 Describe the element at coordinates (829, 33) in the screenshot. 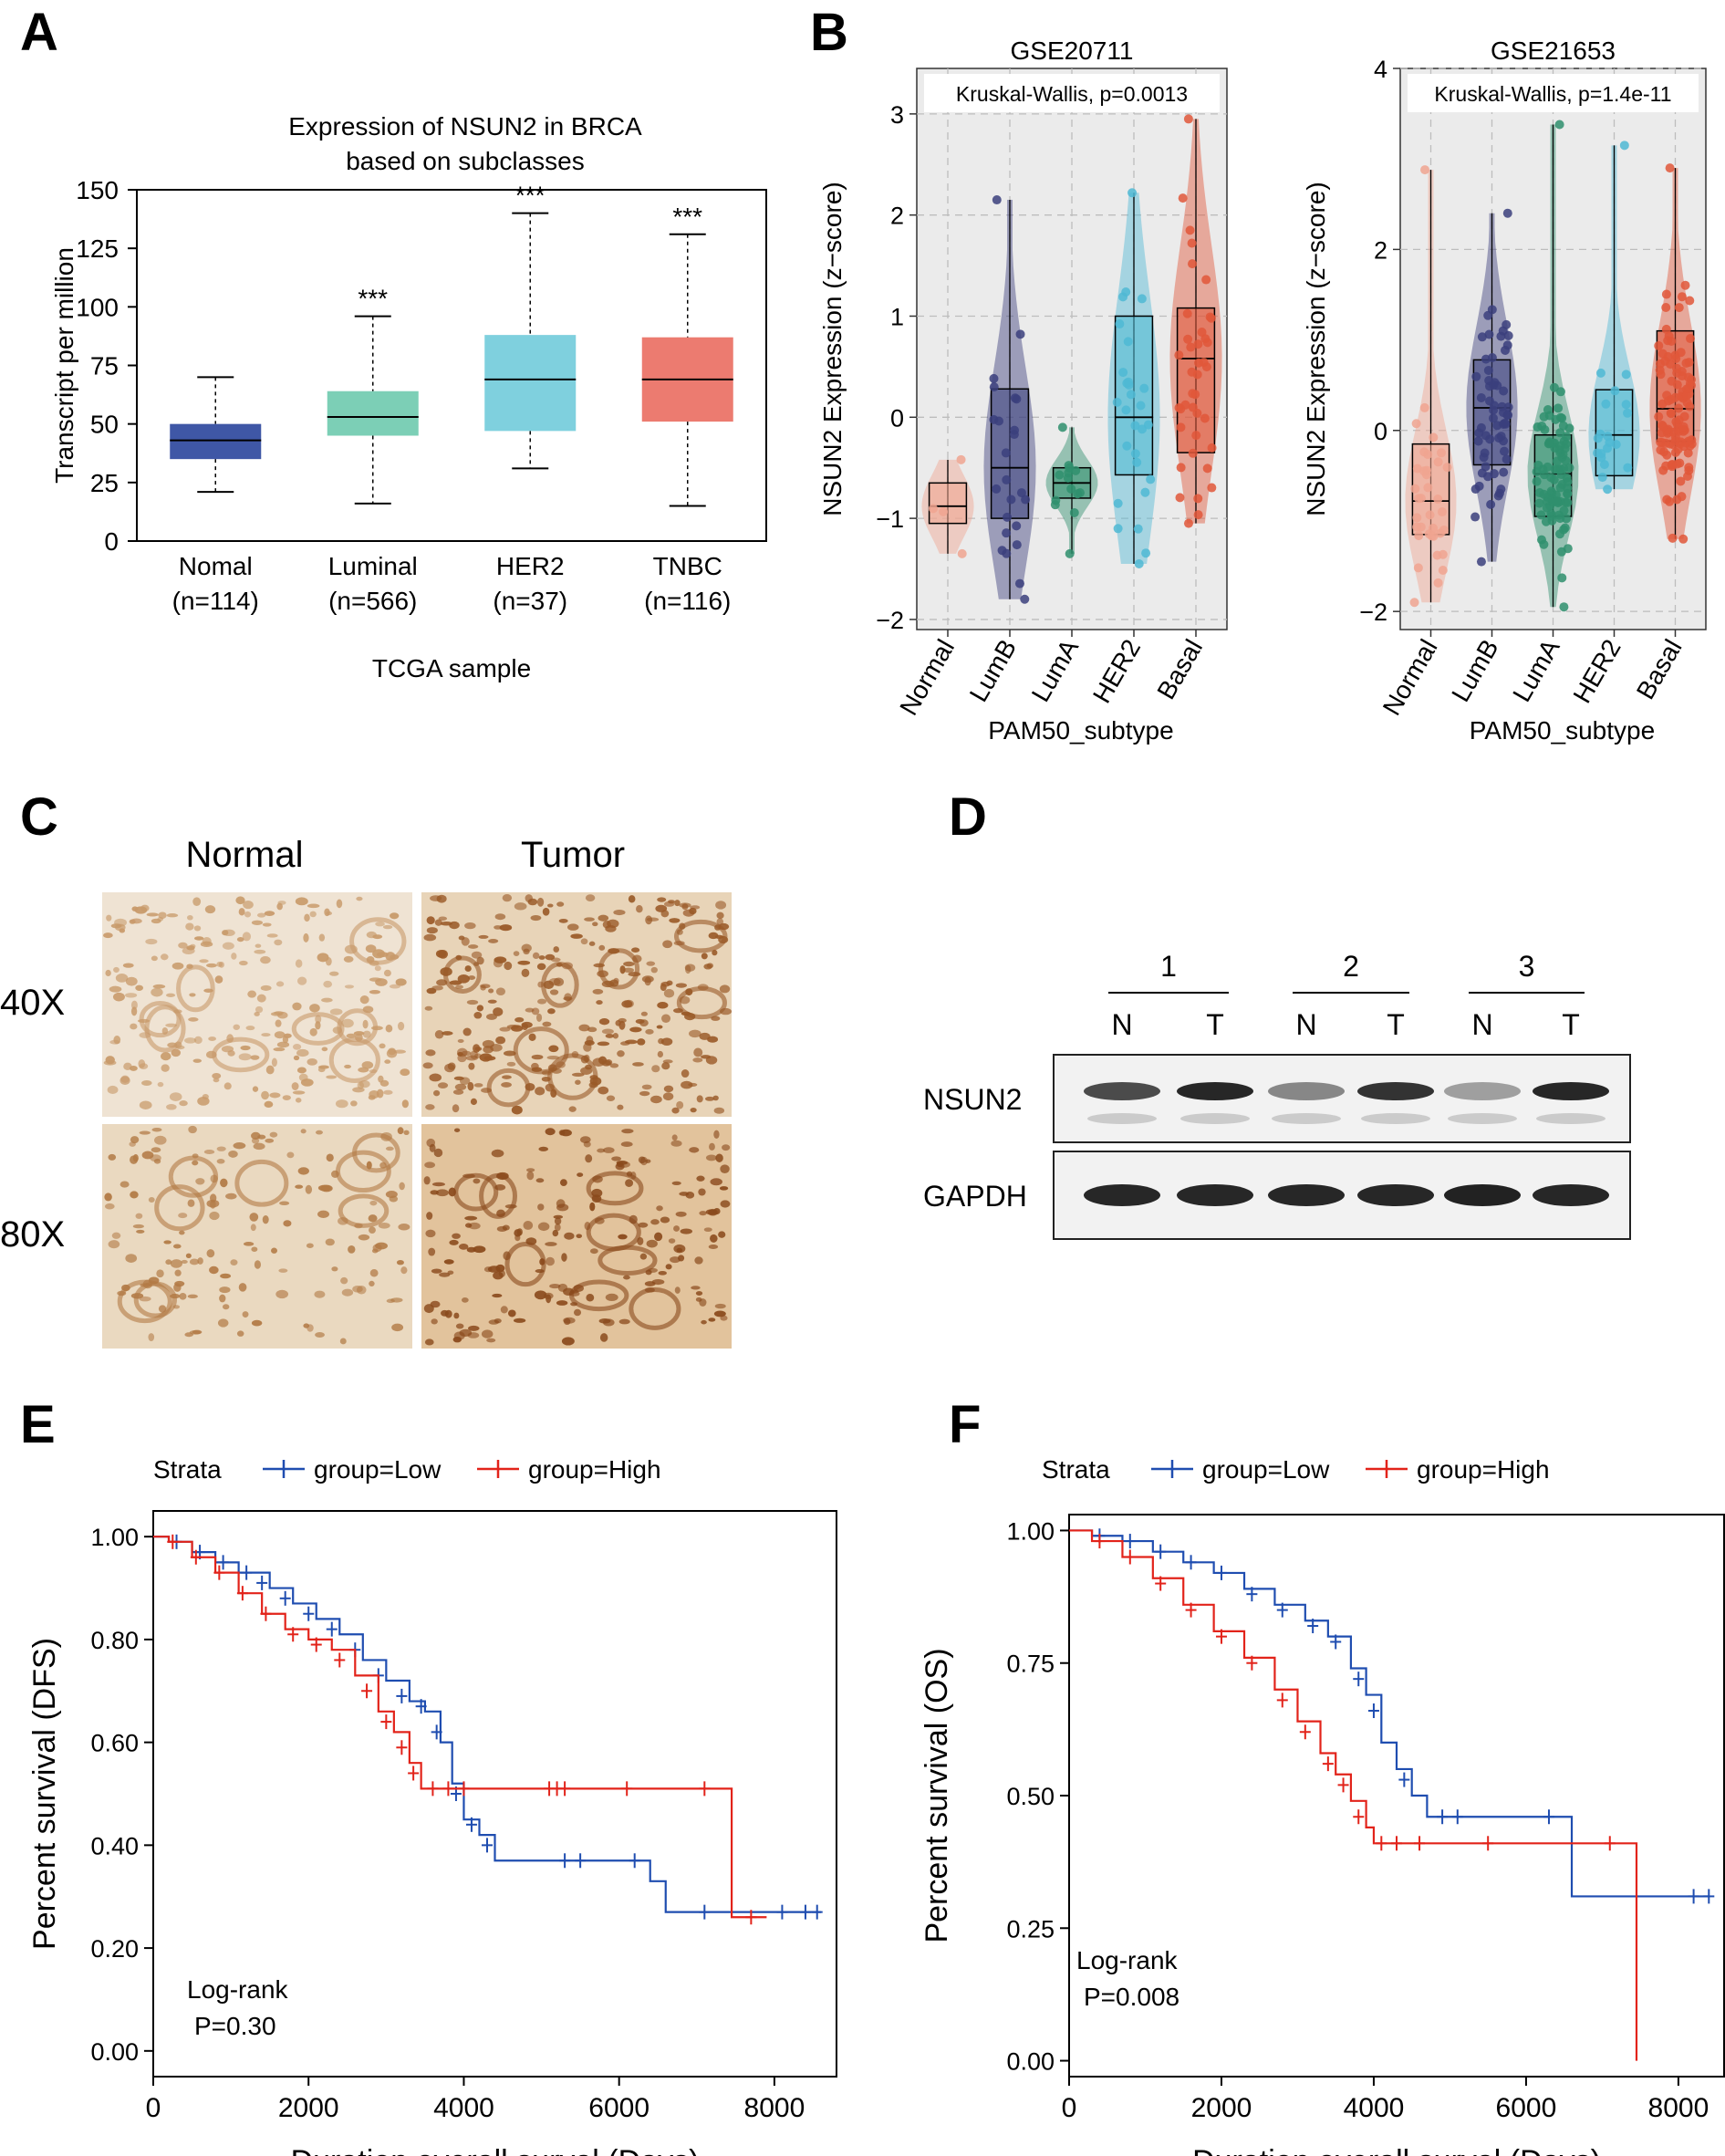

I see `panel-label-b: B` at that location.